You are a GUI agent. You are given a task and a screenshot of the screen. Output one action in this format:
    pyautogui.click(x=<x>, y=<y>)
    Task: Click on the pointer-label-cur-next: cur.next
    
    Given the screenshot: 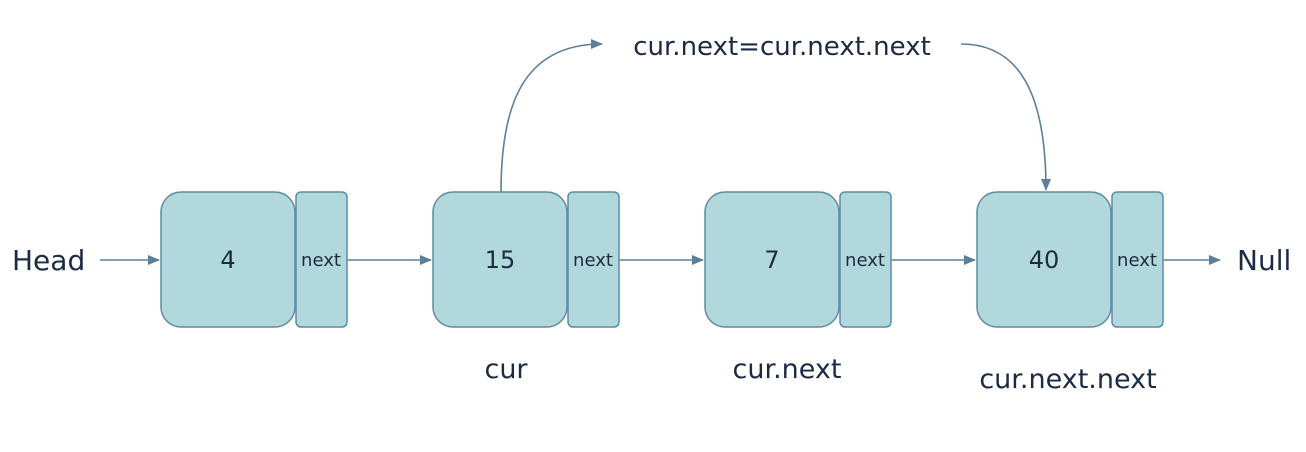 What is the action you would take?
    pyautogui.click(x=787, y=369)
    